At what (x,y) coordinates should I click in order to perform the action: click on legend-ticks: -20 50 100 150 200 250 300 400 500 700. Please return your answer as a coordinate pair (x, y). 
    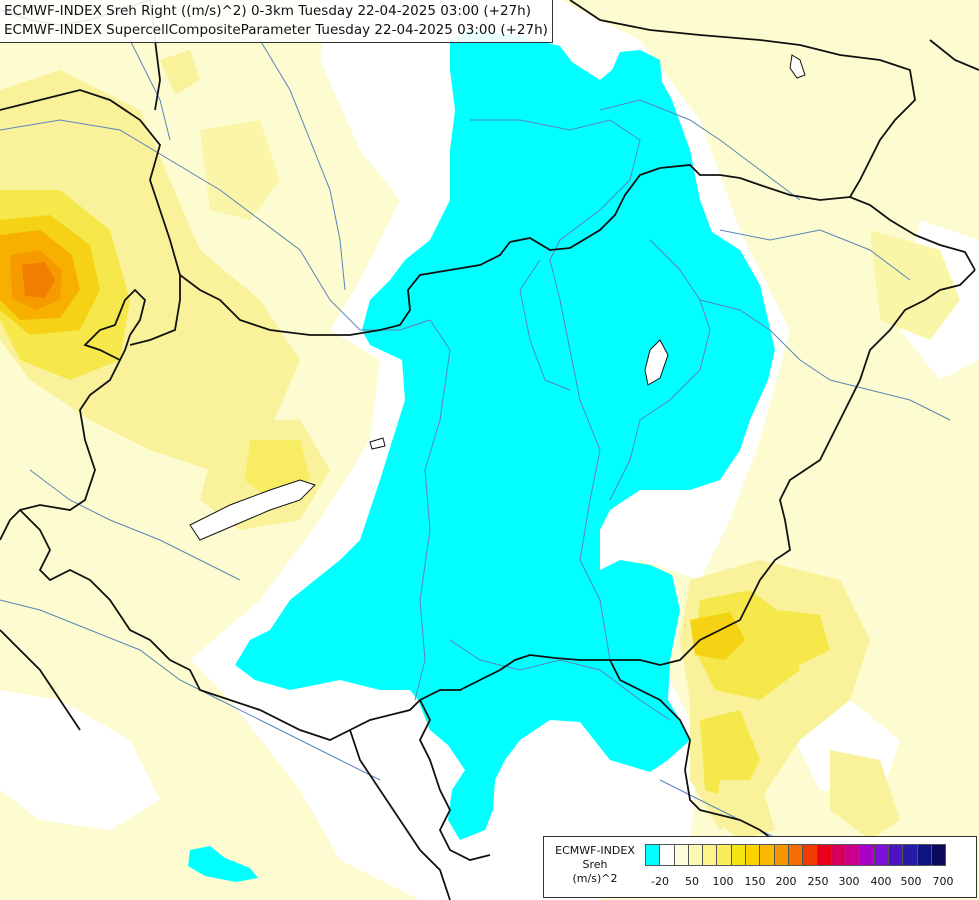
    Looking at the image, I should click on (808, 883).